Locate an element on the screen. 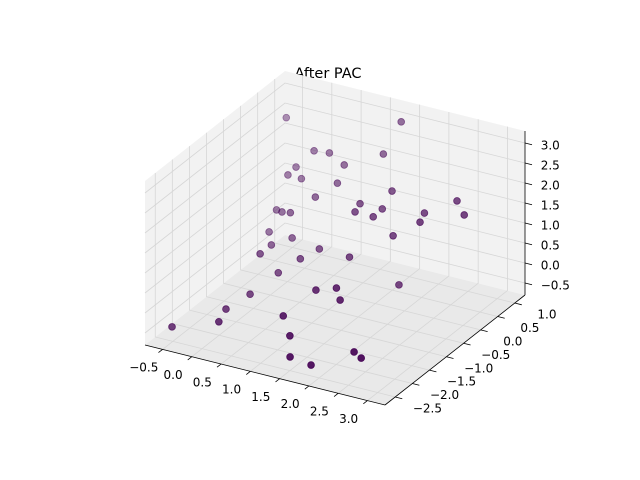 The height and width of the screenshot is (480, 640). z-tick-label: 1.5 is located at coordinates (550, 205).